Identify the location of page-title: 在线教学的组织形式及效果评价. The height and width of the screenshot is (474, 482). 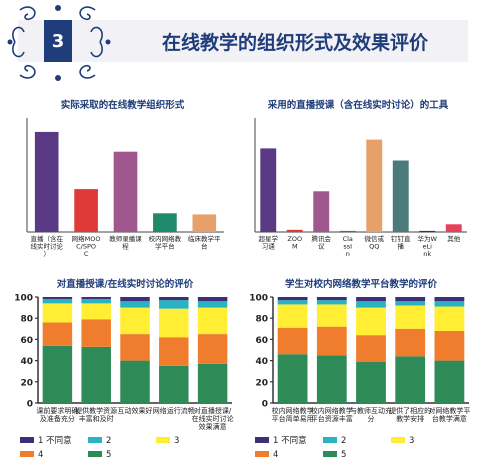
(294, 42).